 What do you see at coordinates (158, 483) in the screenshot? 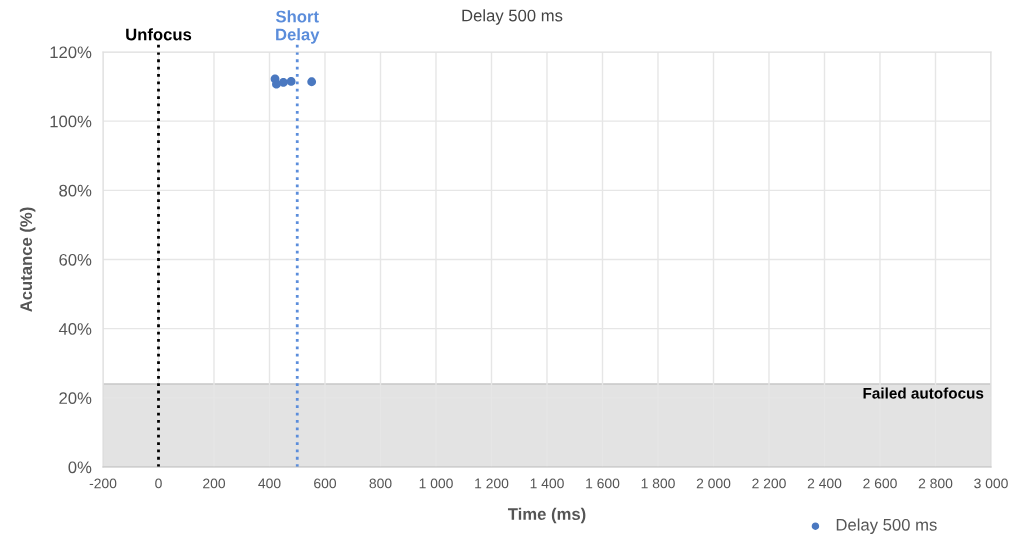
I see `x-tick-label: 0` at bounding box center [158, 483].